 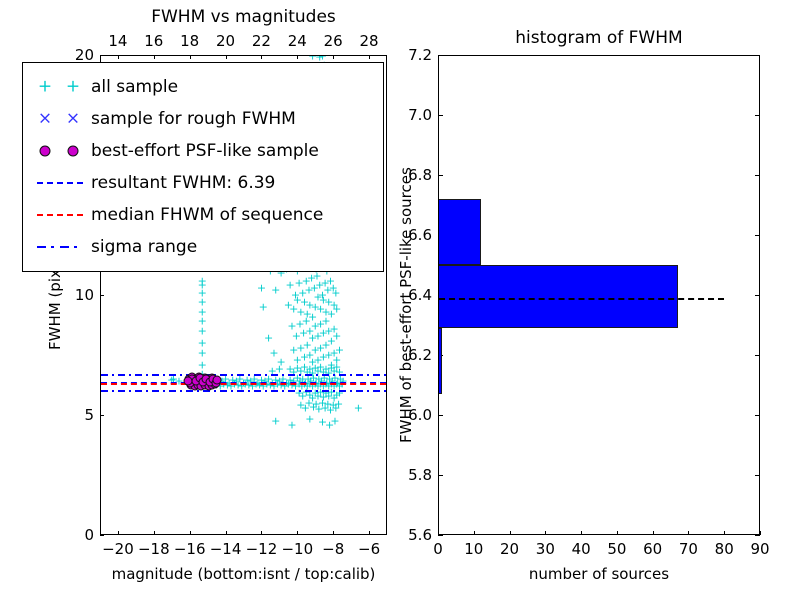 I want to click on legend-item-marker: × ×, so click(x=60, y=119).